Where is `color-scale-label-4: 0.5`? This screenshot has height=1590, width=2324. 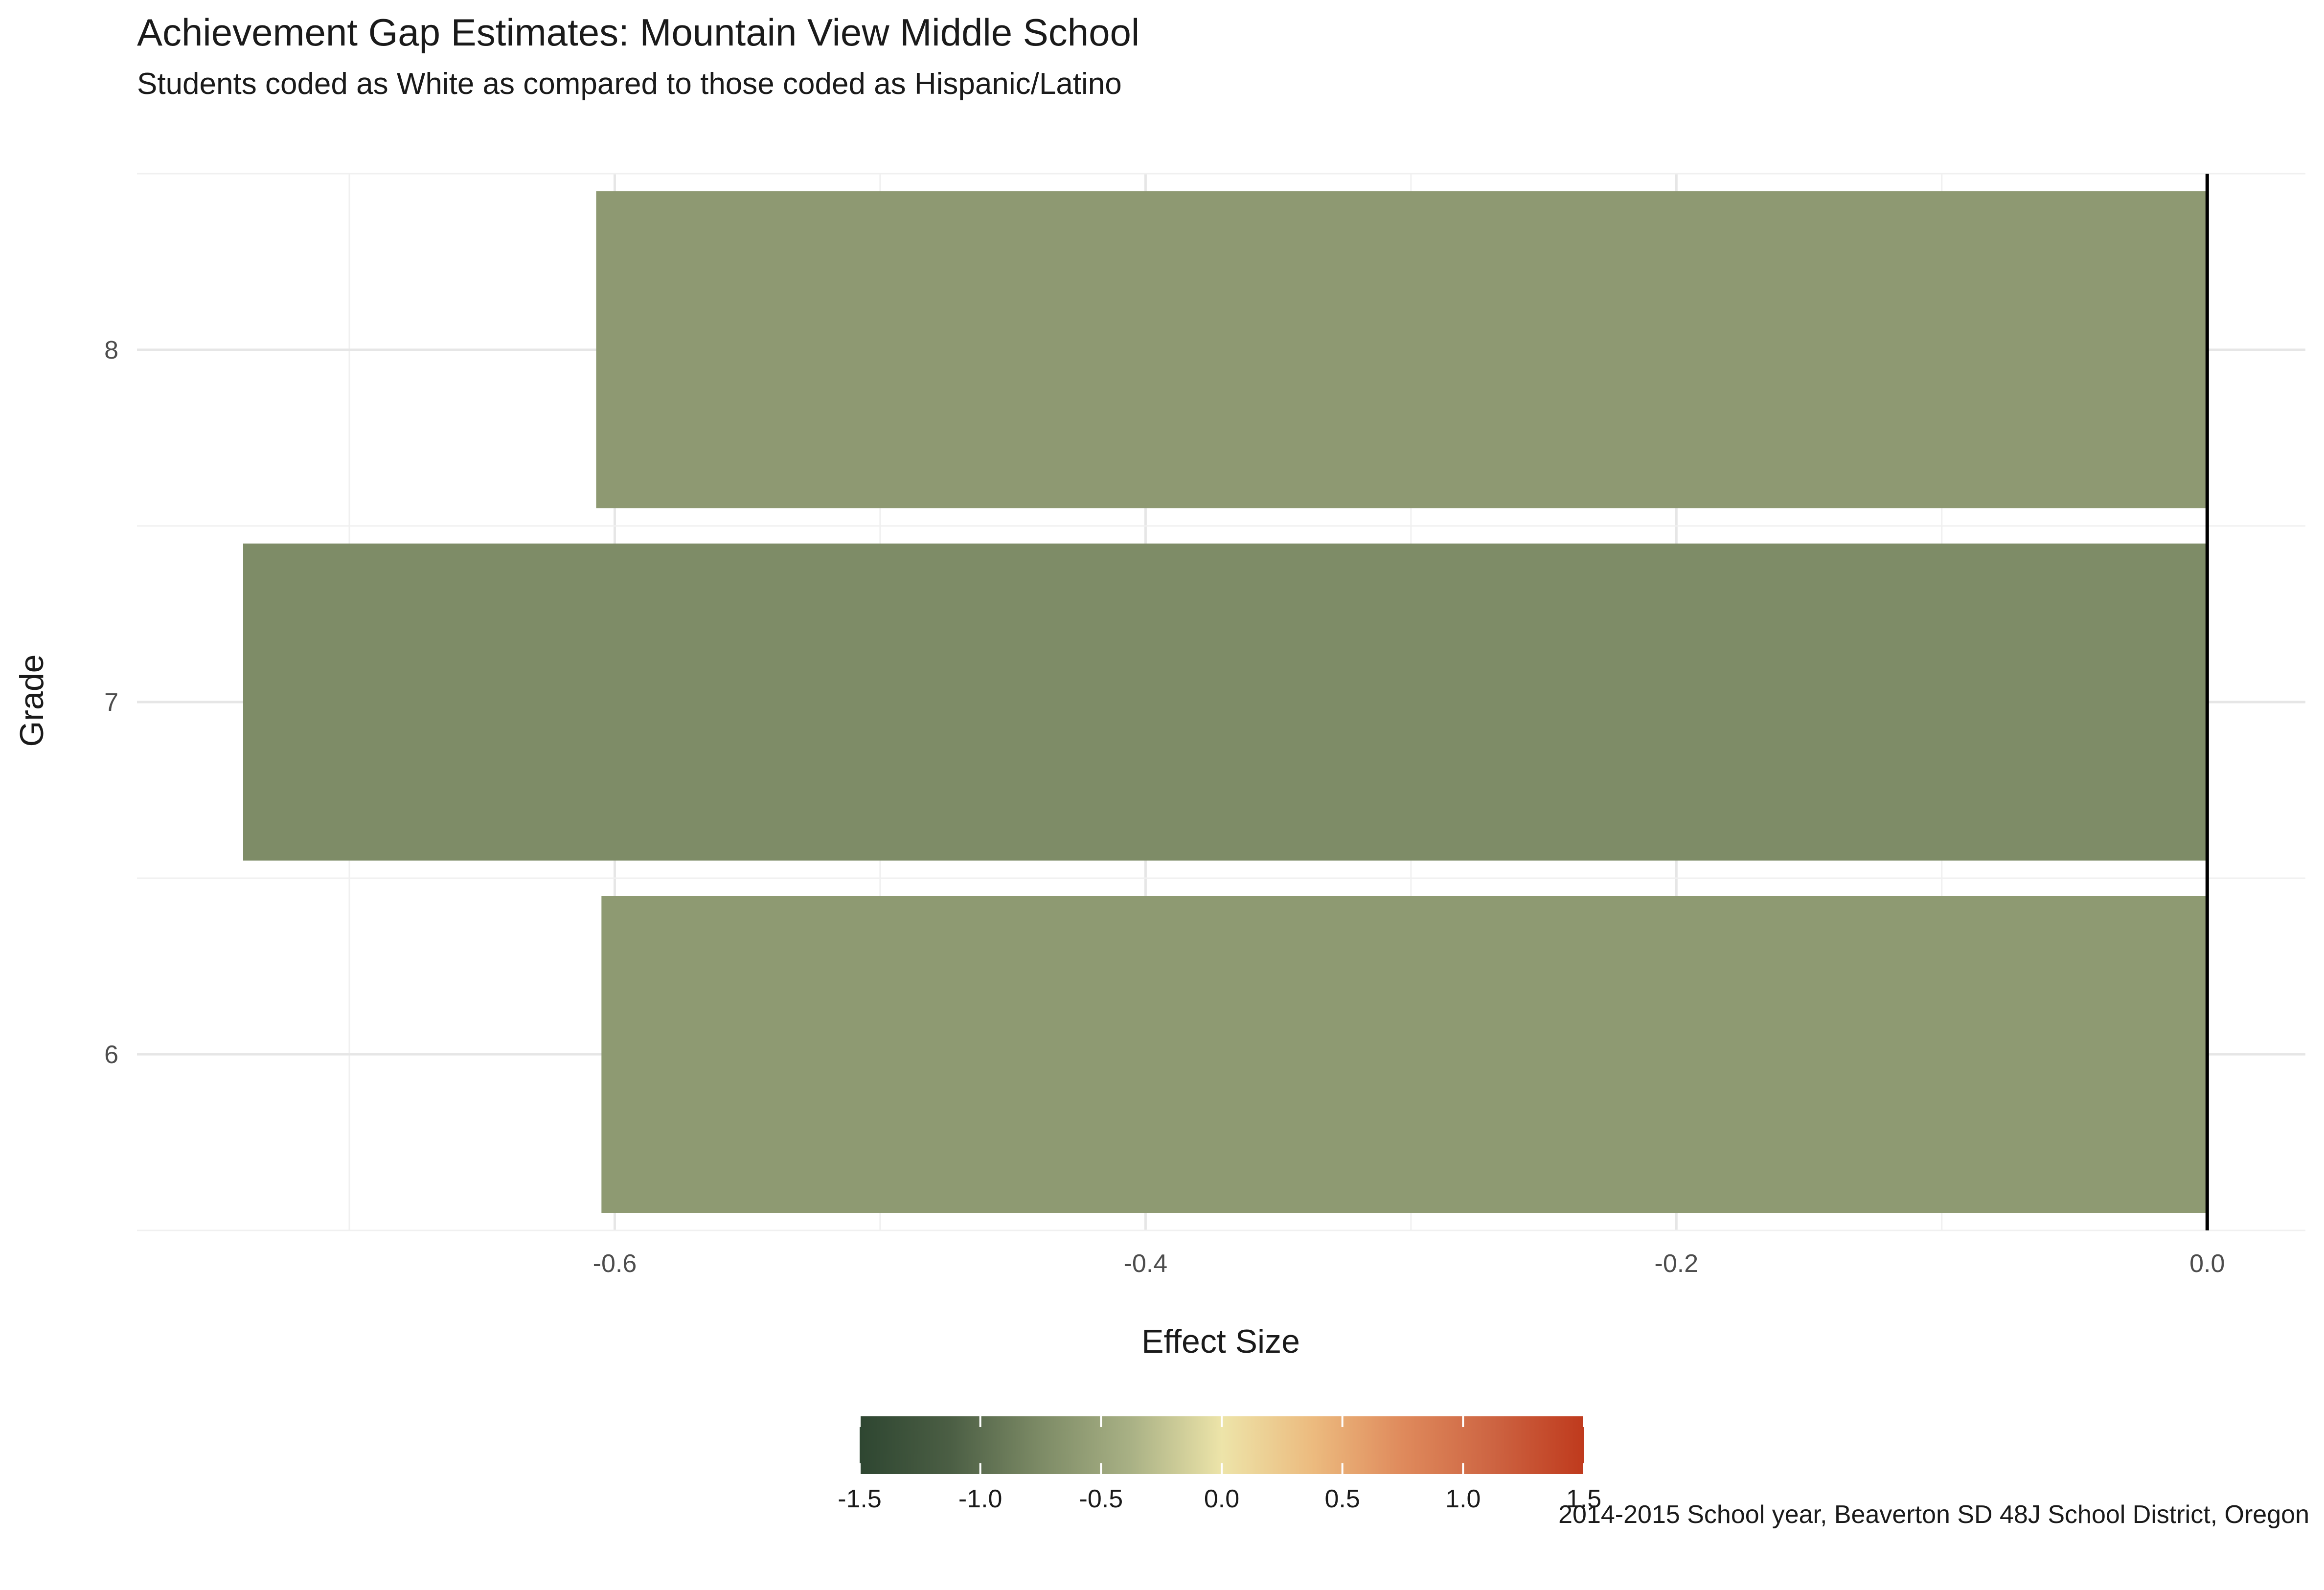
color-scale-label-4: 0.5 is located at coordinates (1343, 1499).